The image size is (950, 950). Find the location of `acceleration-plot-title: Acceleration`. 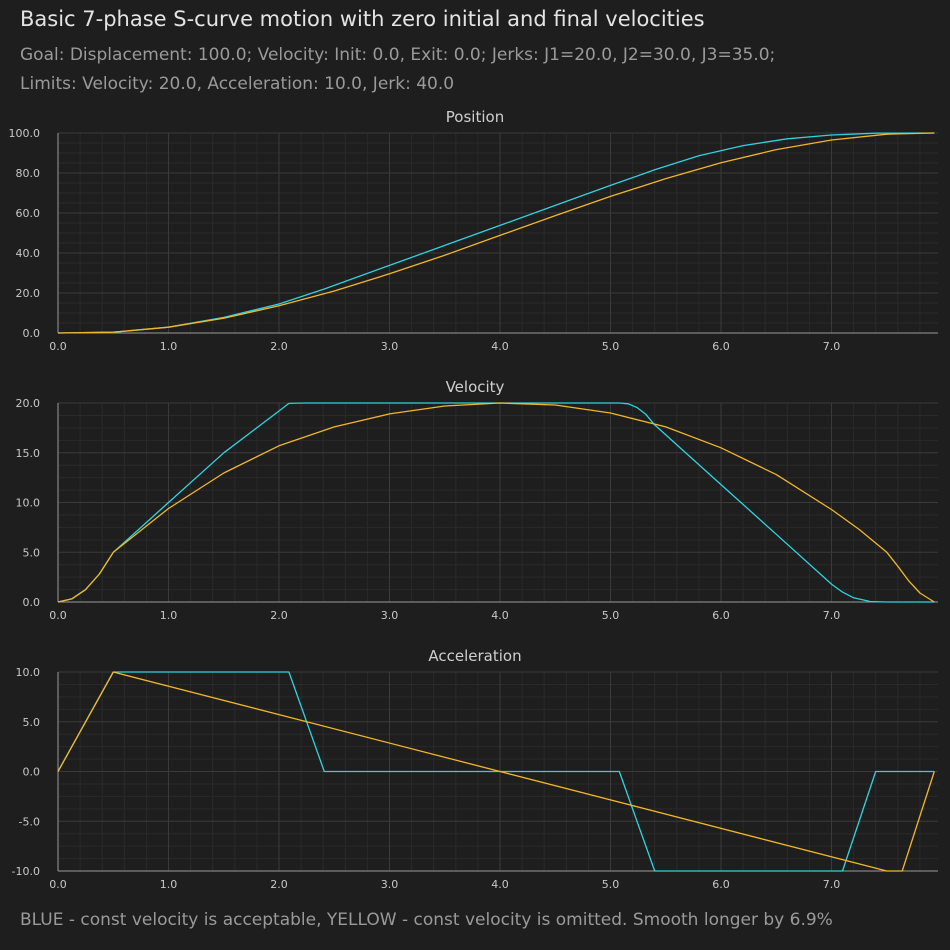

acceleration-plot-title: Acceleration is located at coordinates (474, 656).